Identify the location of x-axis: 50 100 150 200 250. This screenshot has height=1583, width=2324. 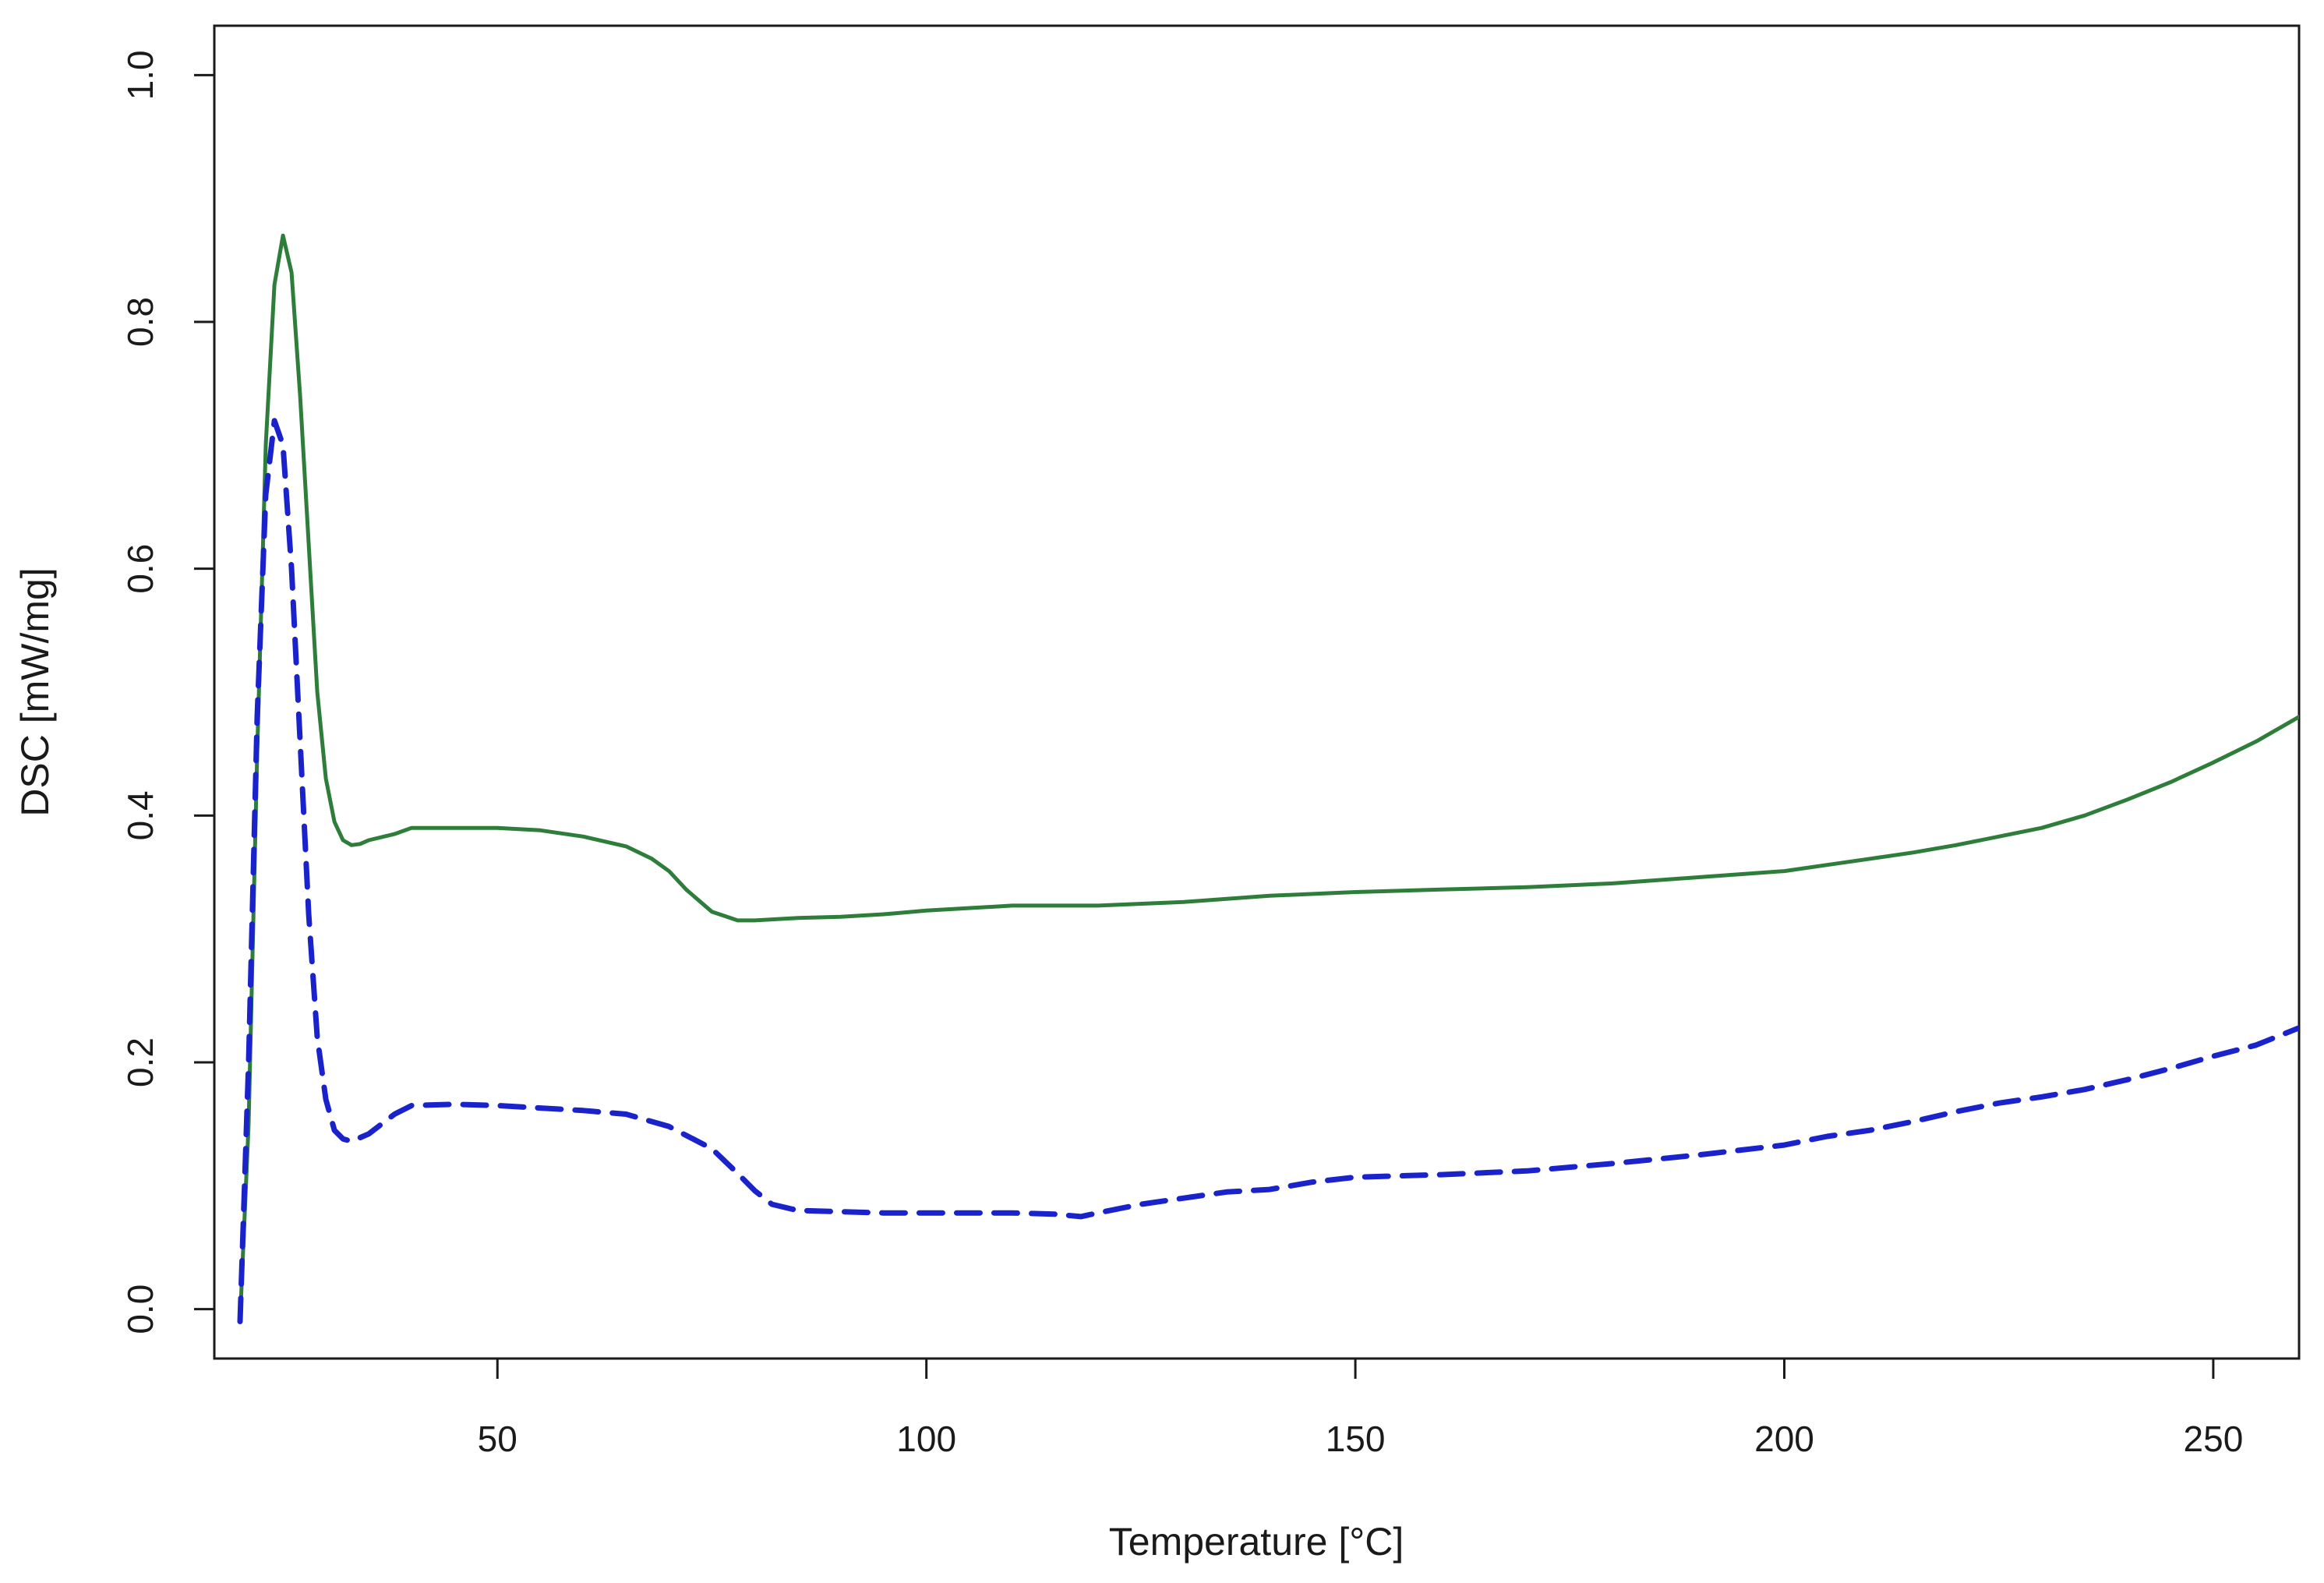
(1361, 1408).